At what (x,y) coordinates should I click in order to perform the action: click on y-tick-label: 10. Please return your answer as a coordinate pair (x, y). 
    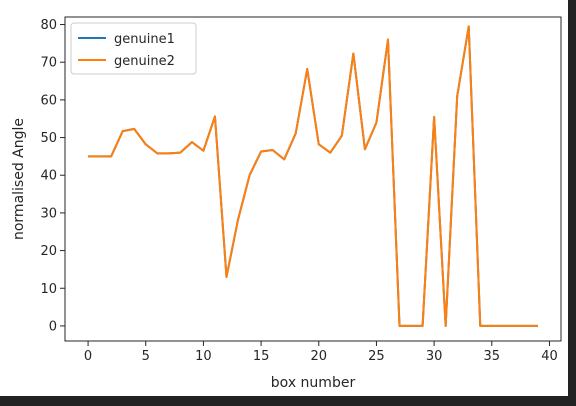
    Looking at the image, I should click on (48, 289).